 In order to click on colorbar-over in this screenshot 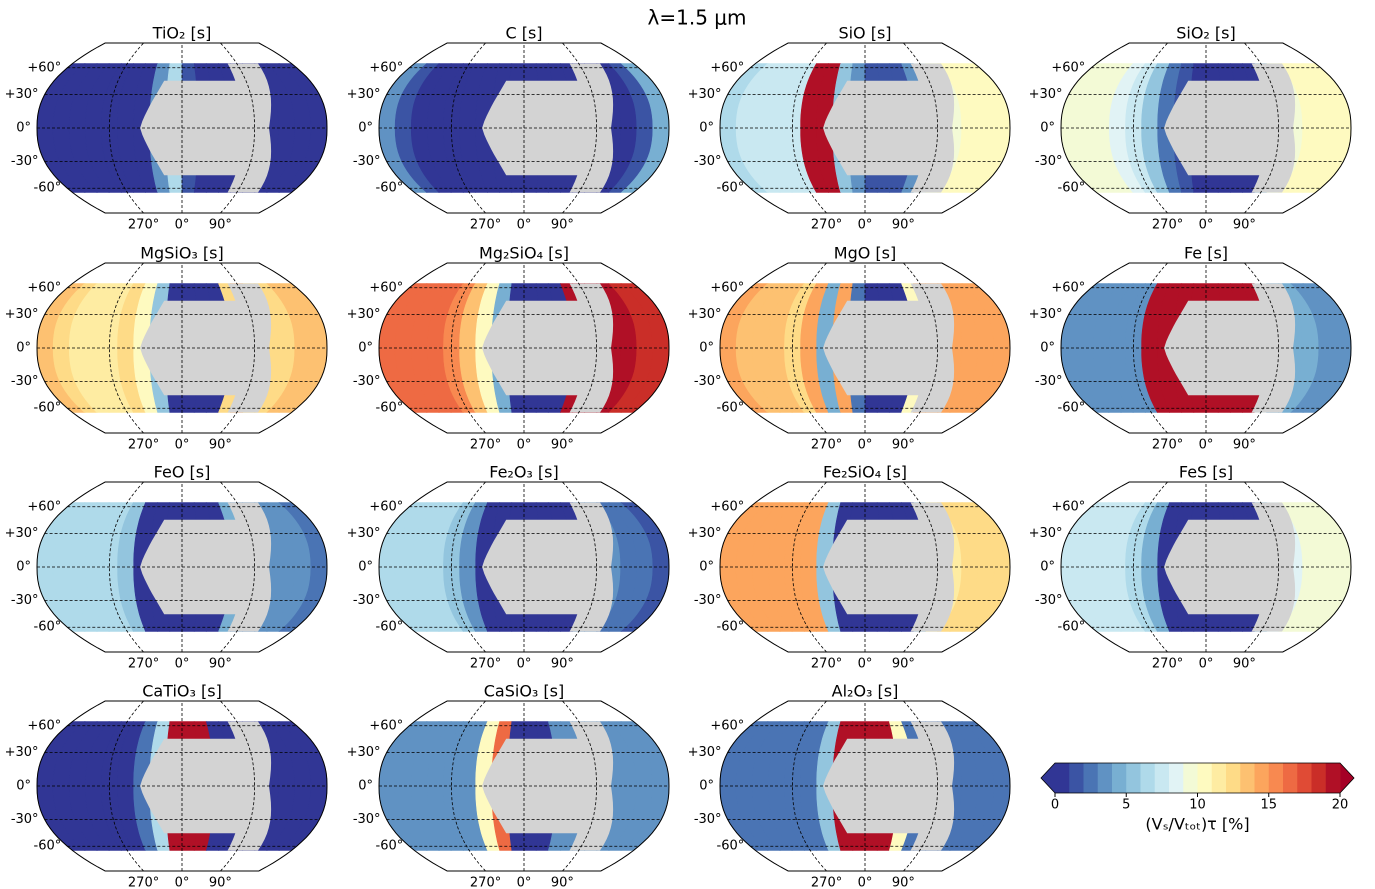, I will do `click(1347, 778)`.